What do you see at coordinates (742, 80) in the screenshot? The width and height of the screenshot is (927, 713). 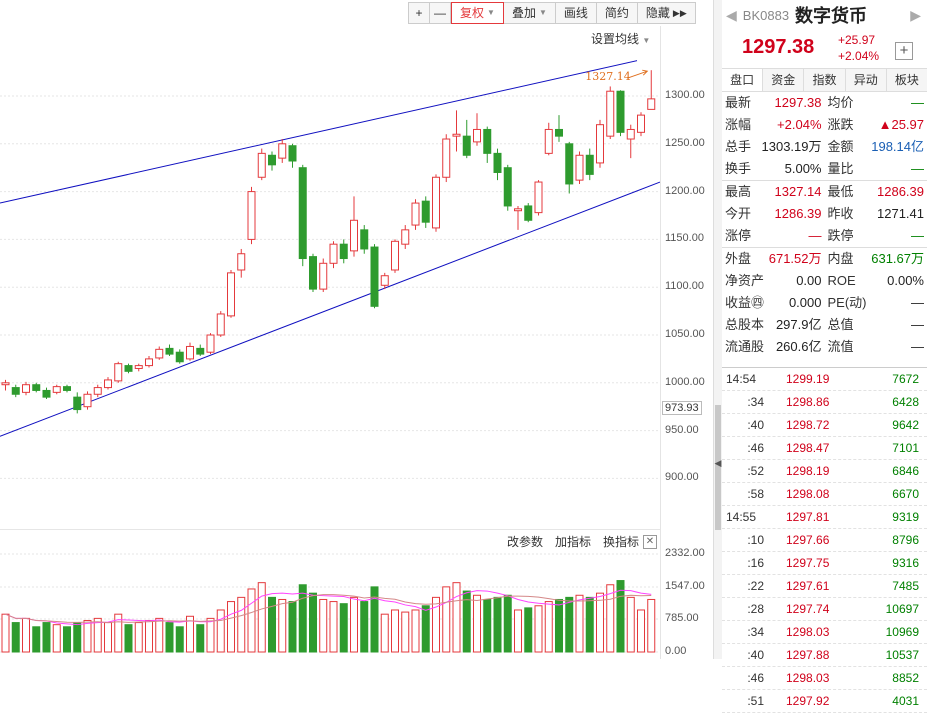 I see `tab-0: 盘口` at bounding box center [742, 80].